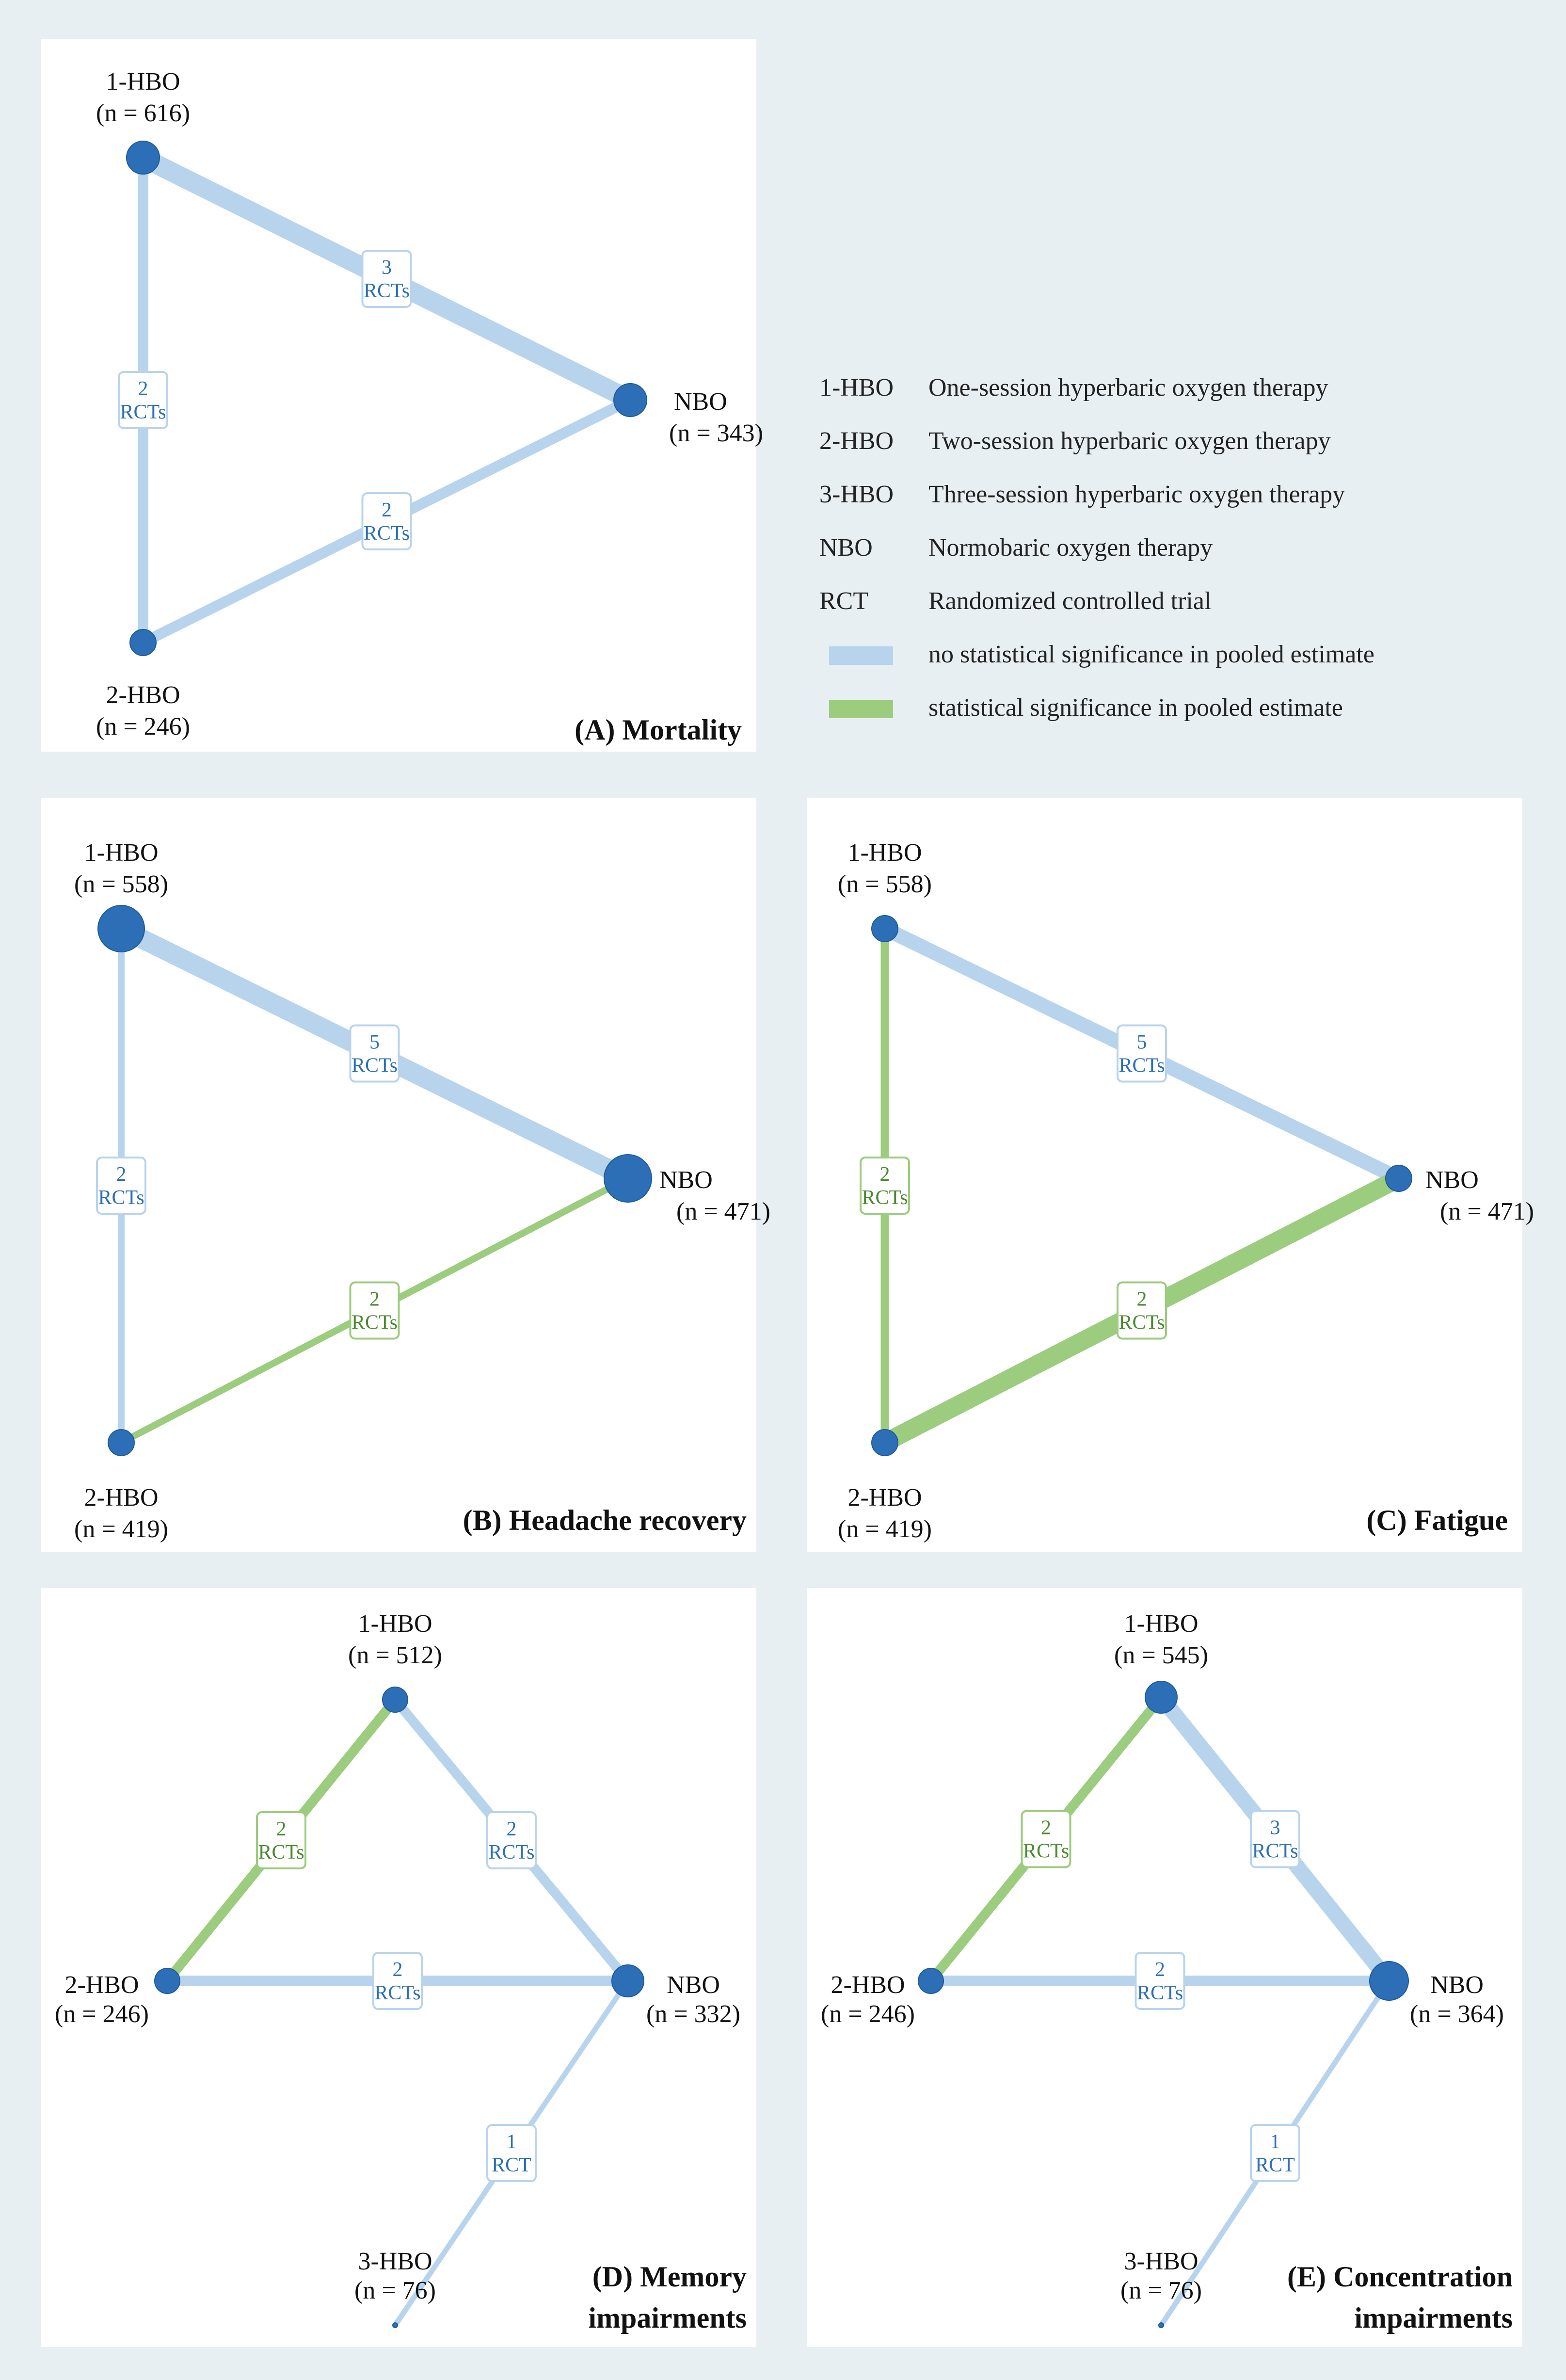 This screenshot has height=2380, width=1566. What do you see at coordinates (121, 1529) in the screenshot?
I see `node-n-label: (n = 419)` at bounding box center [121, 1529].